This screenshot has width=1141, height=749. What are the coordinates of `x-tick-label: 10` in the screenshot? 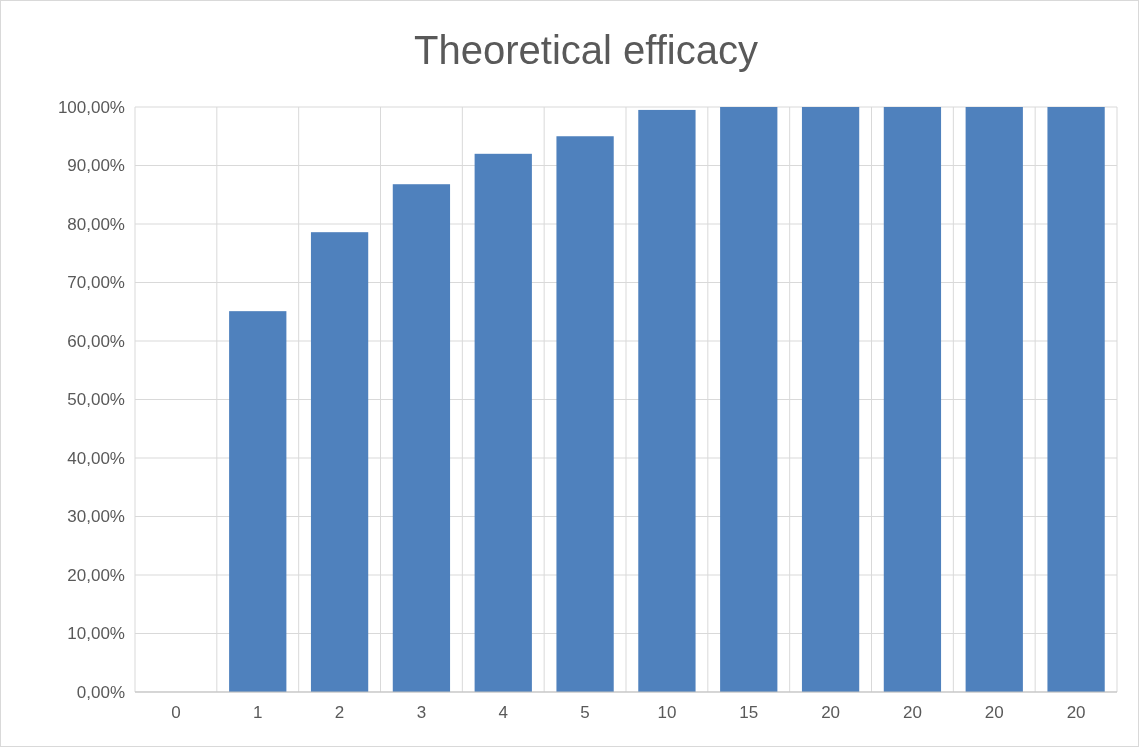 It's located at (667, 713).